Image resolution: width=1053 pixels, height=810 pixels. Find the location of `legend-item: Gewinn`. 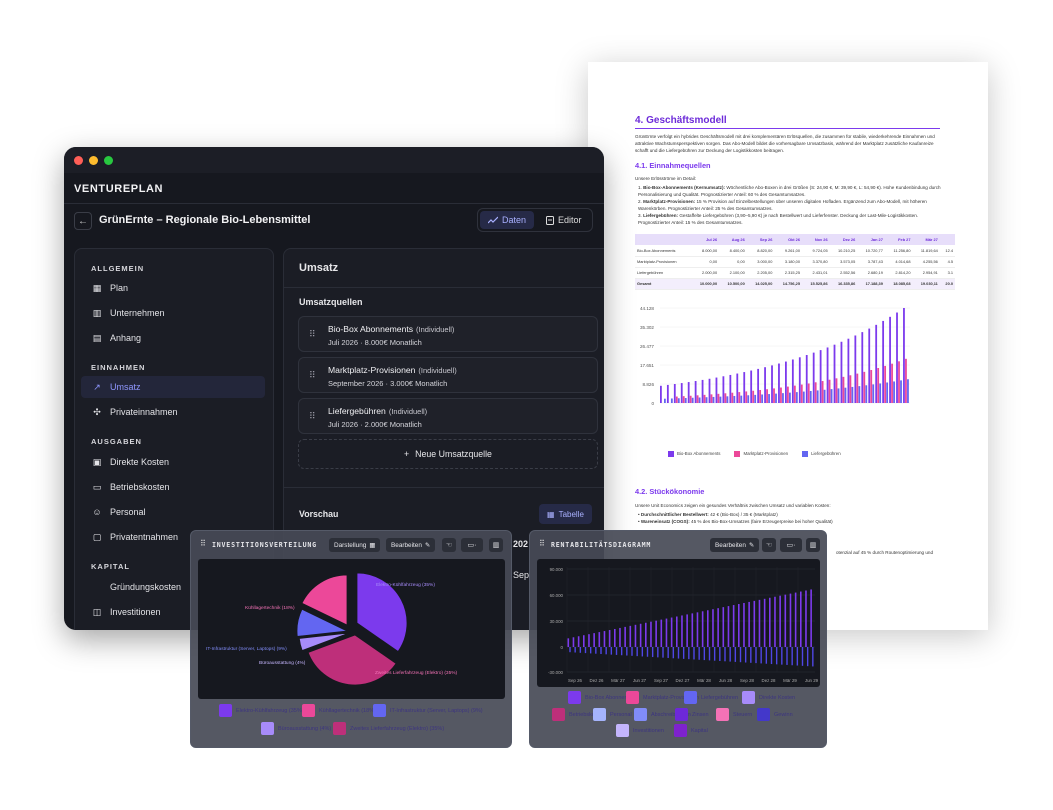

legend-item: Gewinn is located at coordinates (775, 714).